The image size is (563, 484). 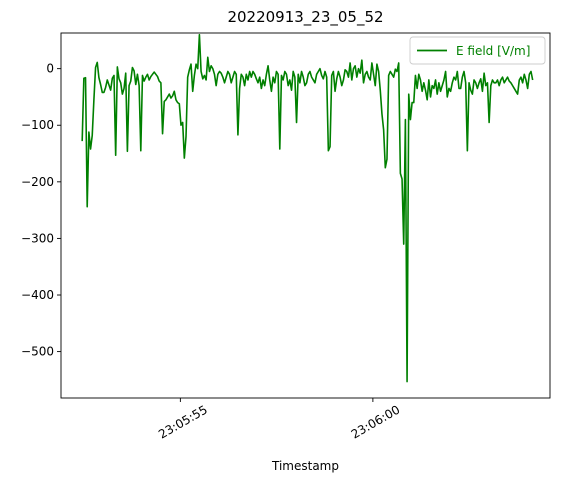 I want to click on y-tick-label: −400, so click(x=37, y=295).